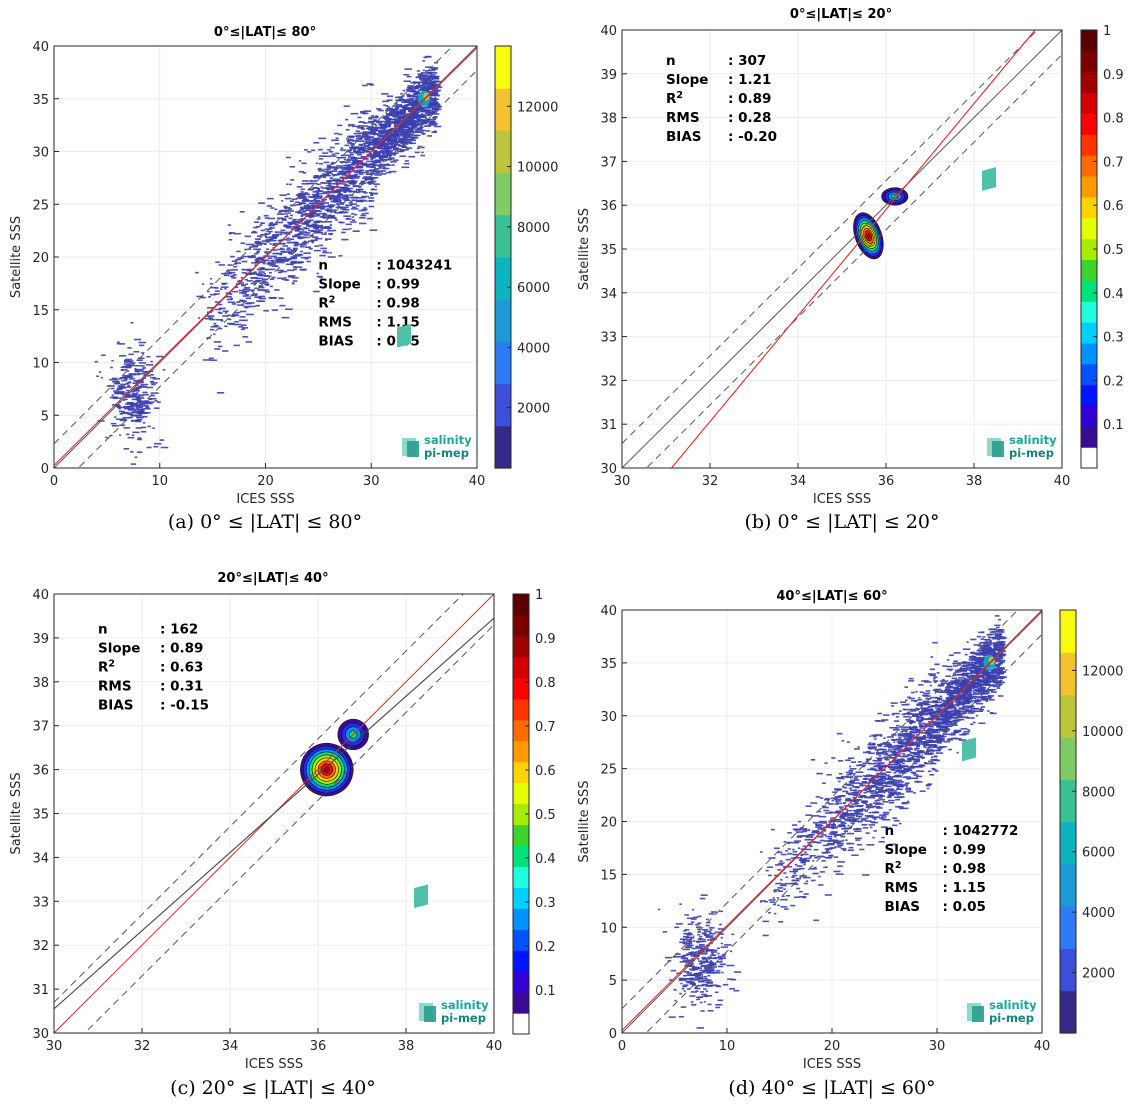 Image resolution: width=1128 pixels, height=1112 pixels. What do you see at coordinates (40, 100) in the screenshot?
I see `y-tick-label: 35` at bounding box center [40, 100].